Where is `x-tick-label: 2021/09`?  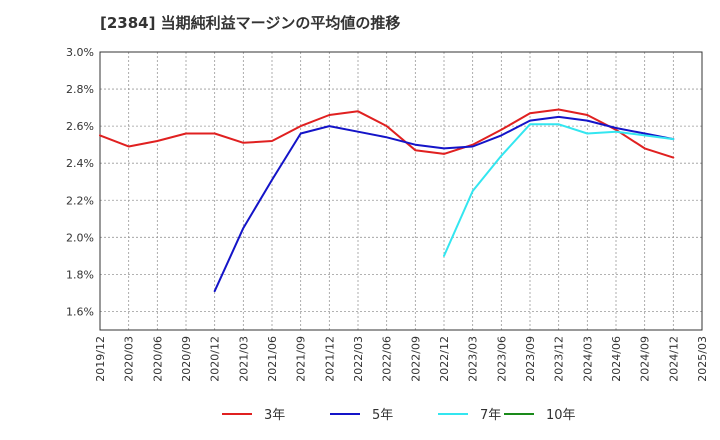
x-tick-label: 2021/09 is located at coordinates (301, 359).